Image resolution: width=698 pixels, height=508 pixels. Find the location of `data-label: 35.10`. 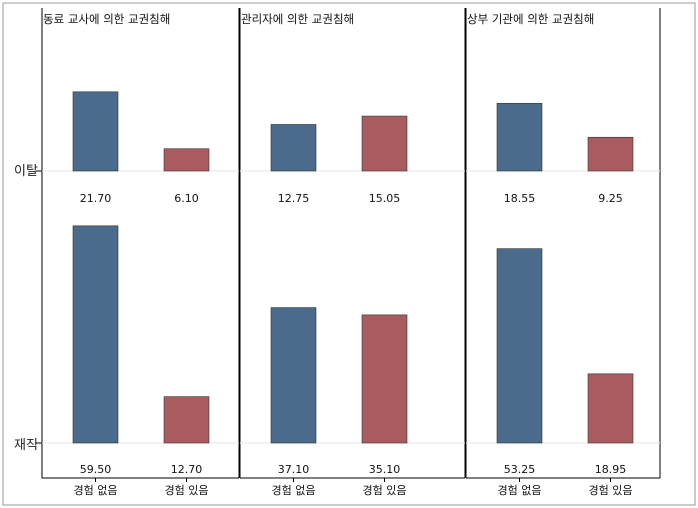

data-label: 35.10 is located at coordinates (385, 469).